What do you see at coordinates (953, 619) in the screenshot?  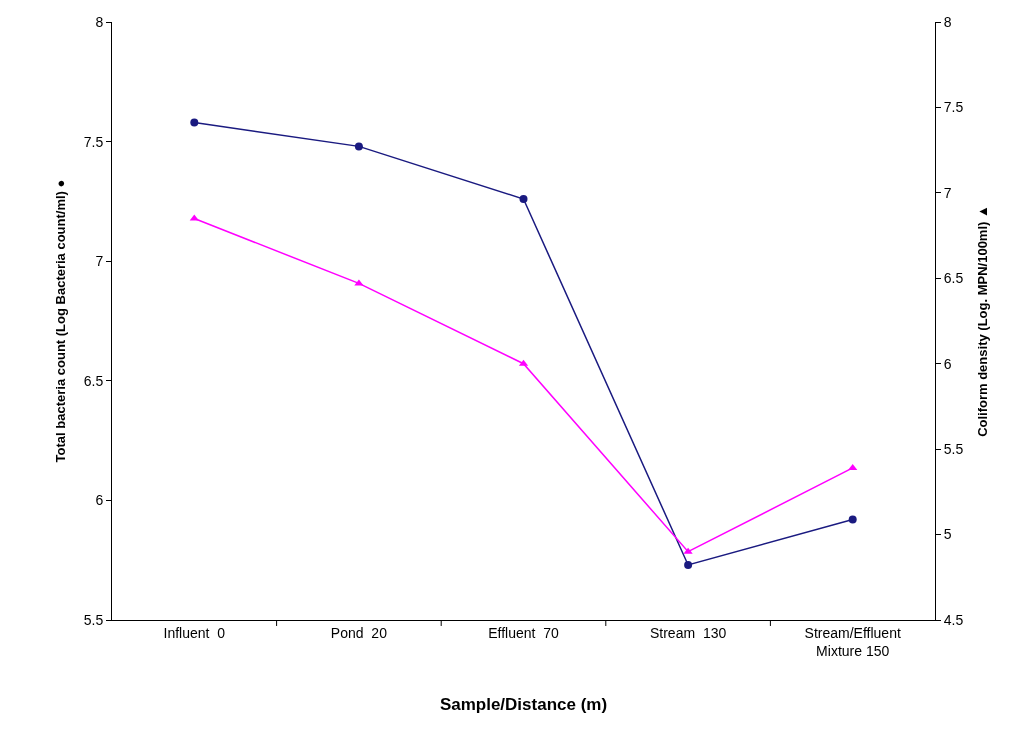 I see `y2-tick-label: 4.5` at bounding box center [953, 619].